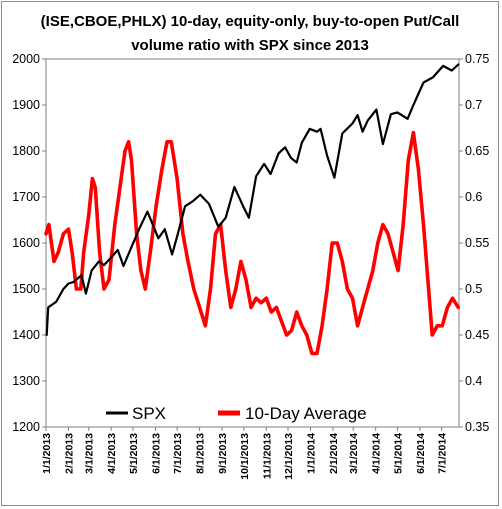  I want to click on legend-label-spx: SPX, so click(149, 413).